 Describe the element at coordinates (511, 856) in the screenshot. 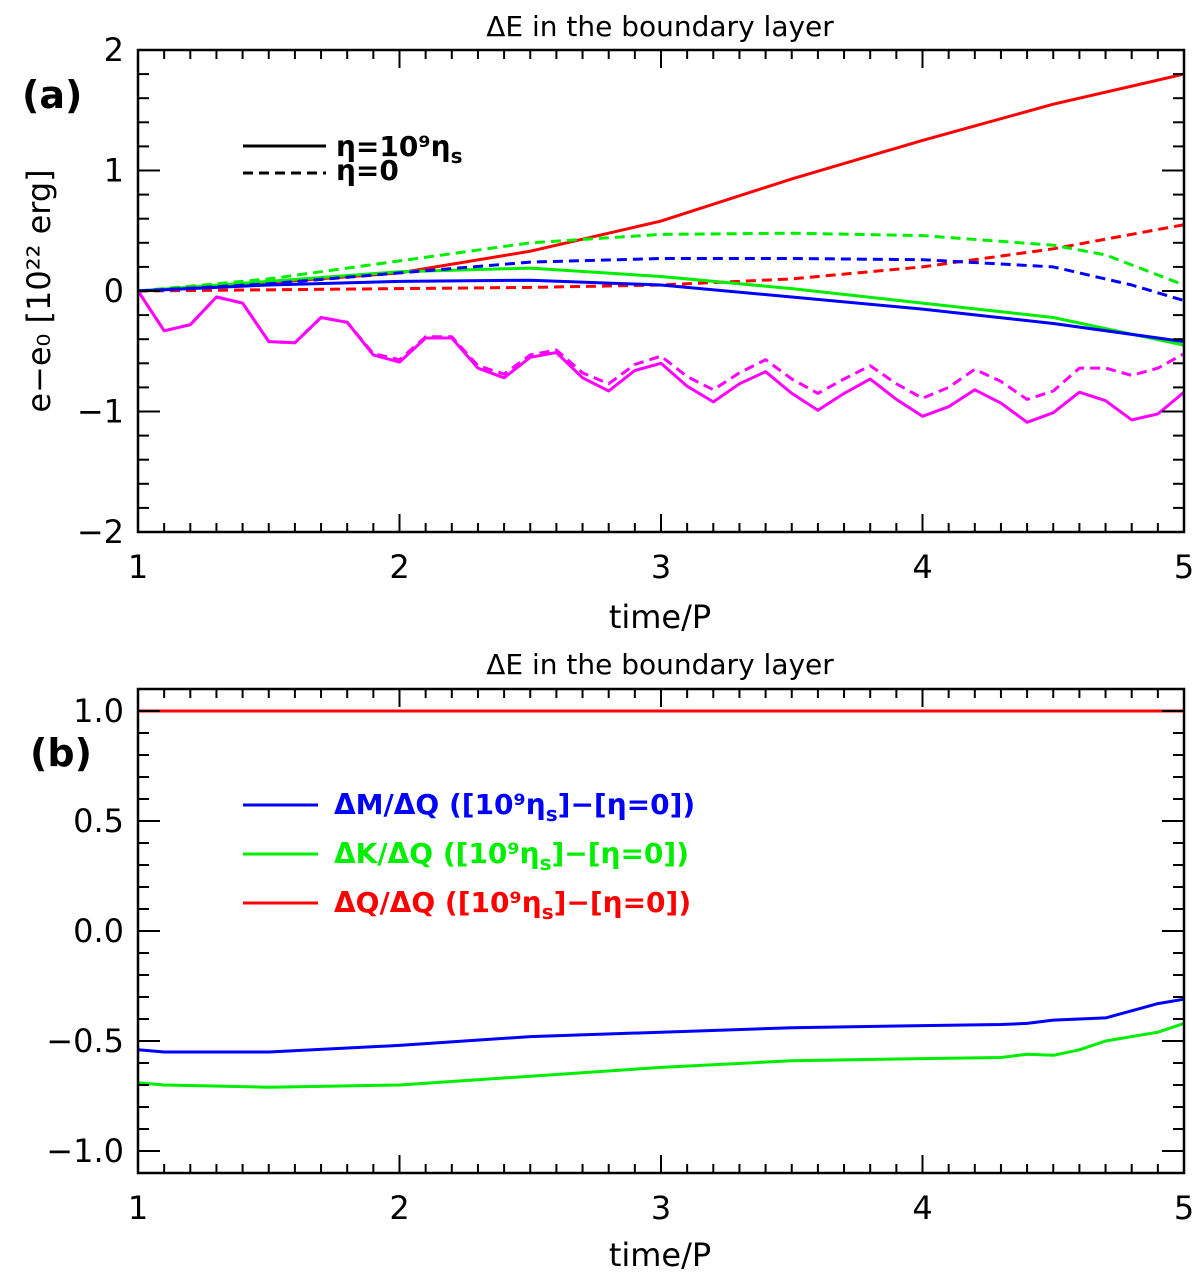

I see `legend-b-item-2: ΔK/ΔQ ([10⁹ηs]−[η=0])` at that location.